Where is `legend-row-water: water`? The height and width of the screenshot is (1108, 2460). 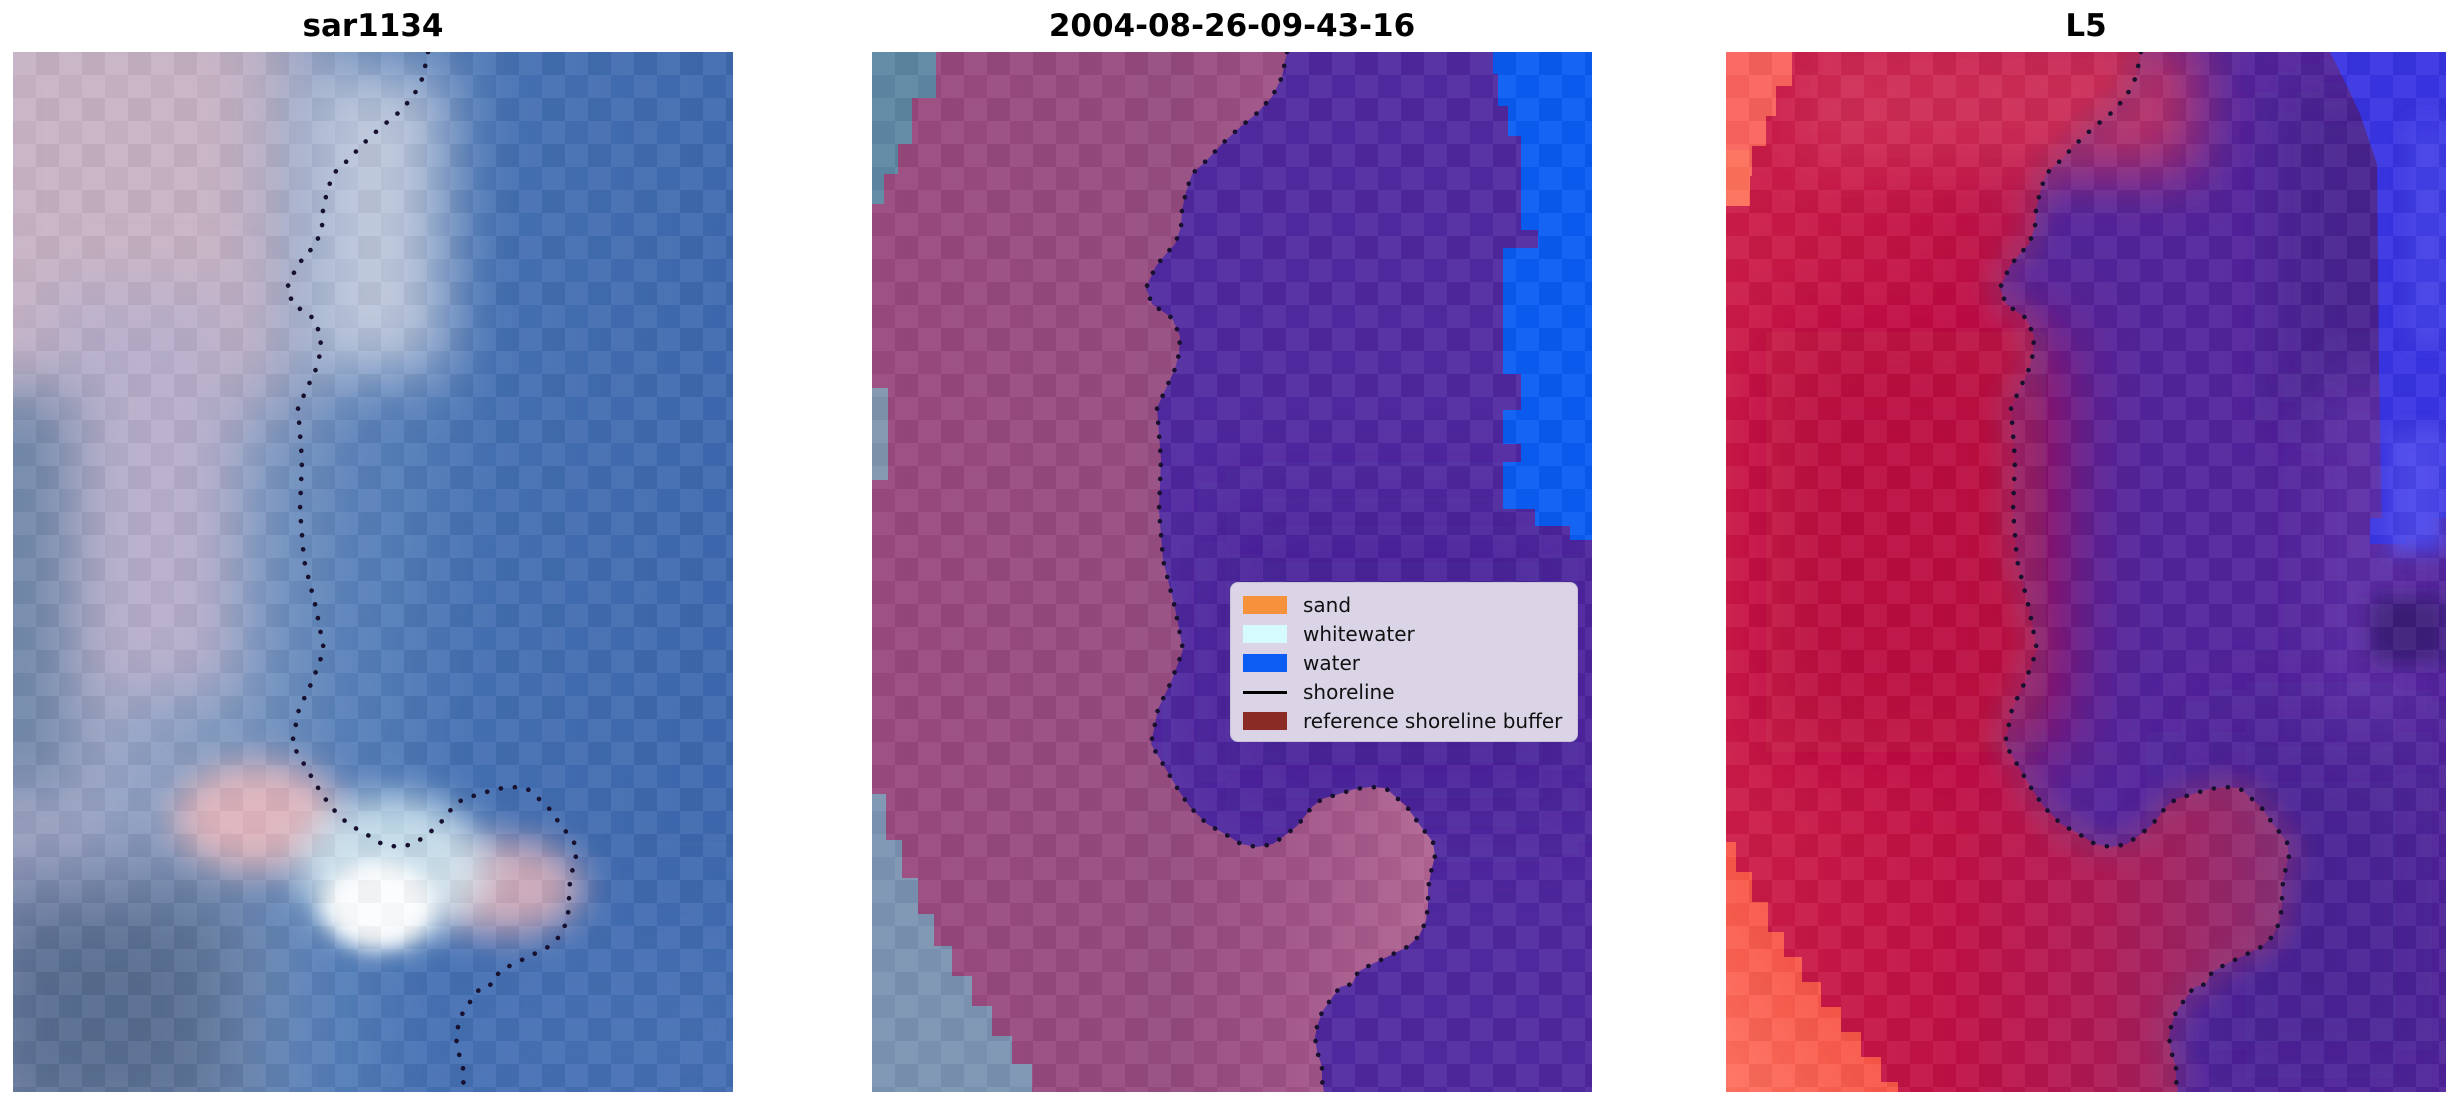
legend-row-water: water is located at coordinates (1404, 663).